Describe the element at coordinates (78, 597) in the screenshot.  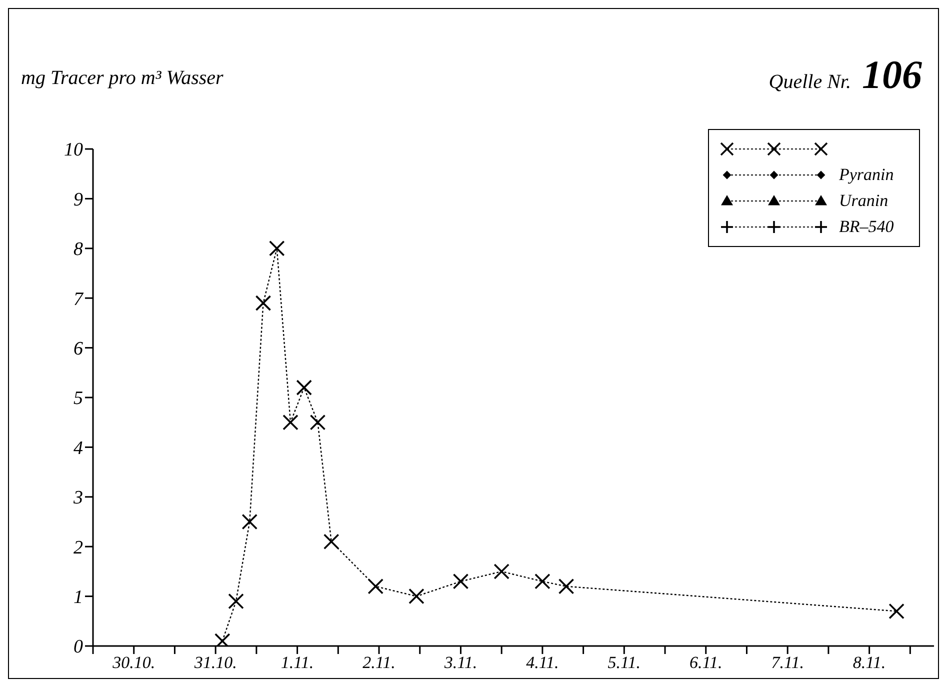
I see `y-tick-label: 1` at that location.